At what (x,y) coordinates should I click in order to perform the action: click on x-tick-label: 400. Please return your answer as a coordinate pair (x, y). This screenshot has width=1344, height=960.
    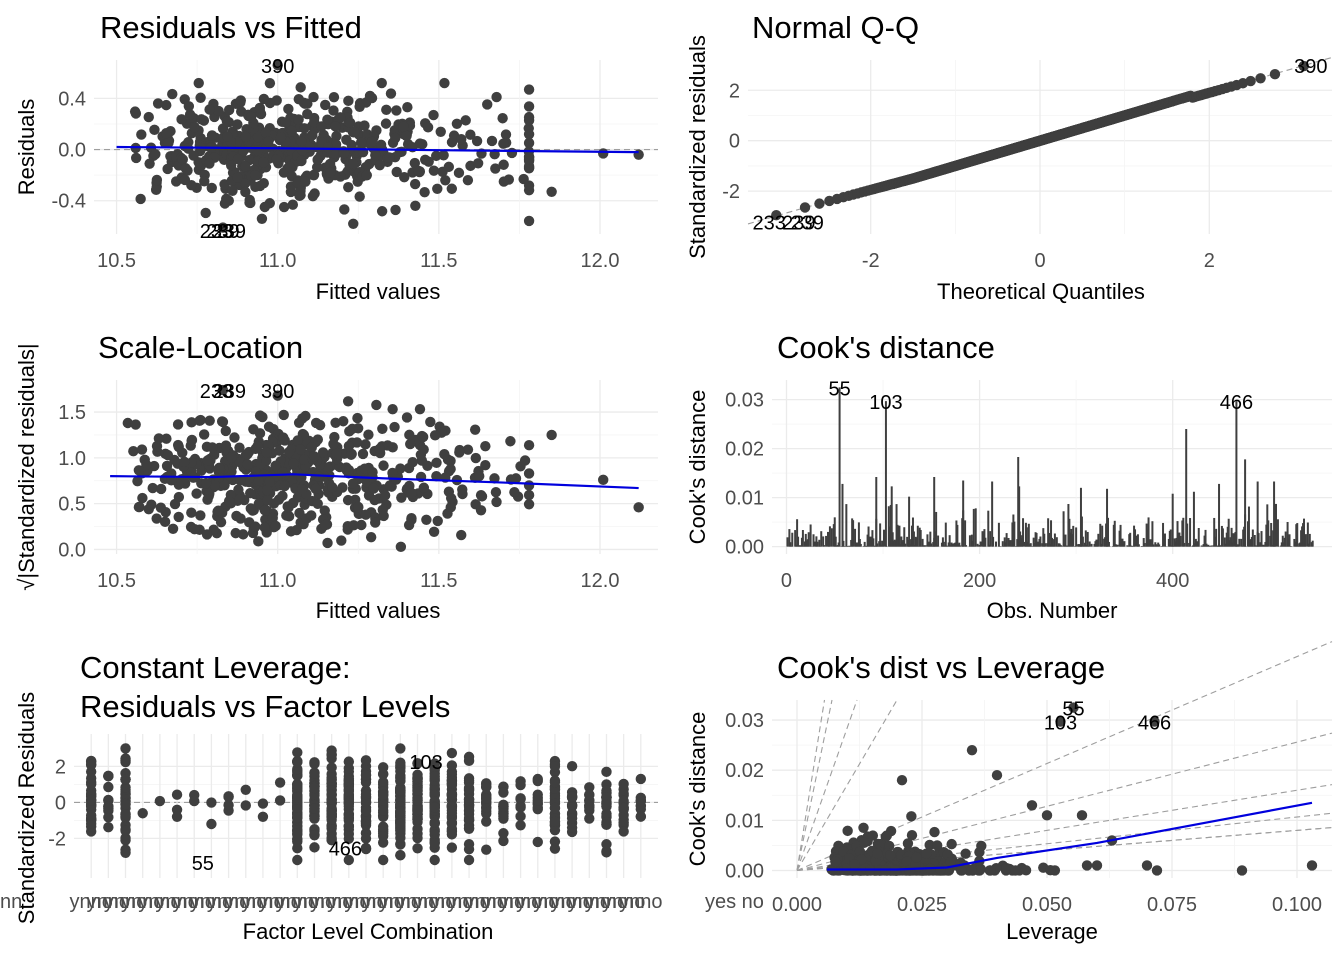
    Looking at the image, I should click on (1172, 581).